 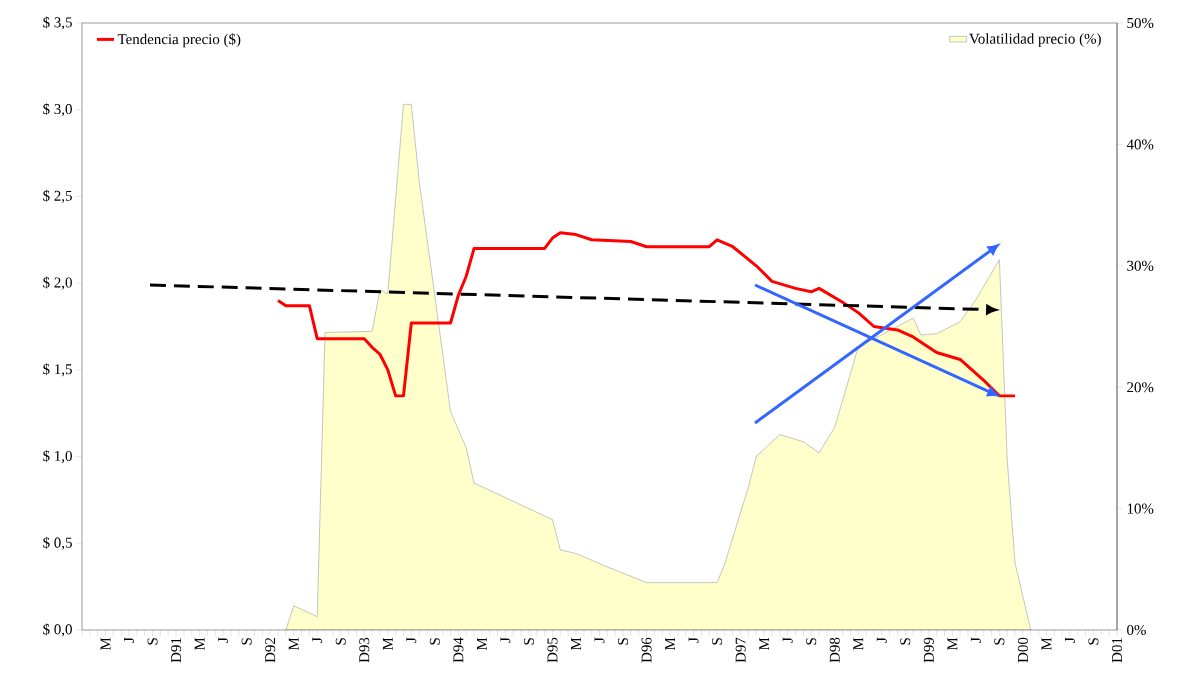 What do you see at coordinates (176, 650) in the screenshot?
I see `x-tick-label: D91` at bounding box center [176, 650].